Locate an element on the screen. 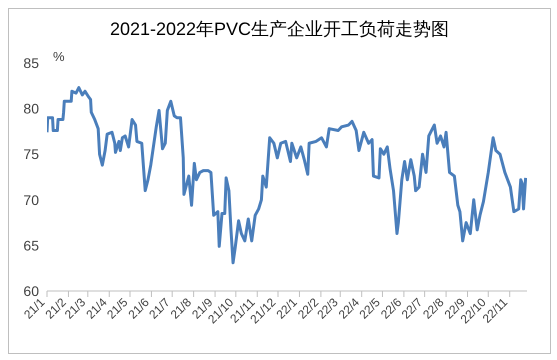  y-axis-title: % is located at coordinates (59, 56).